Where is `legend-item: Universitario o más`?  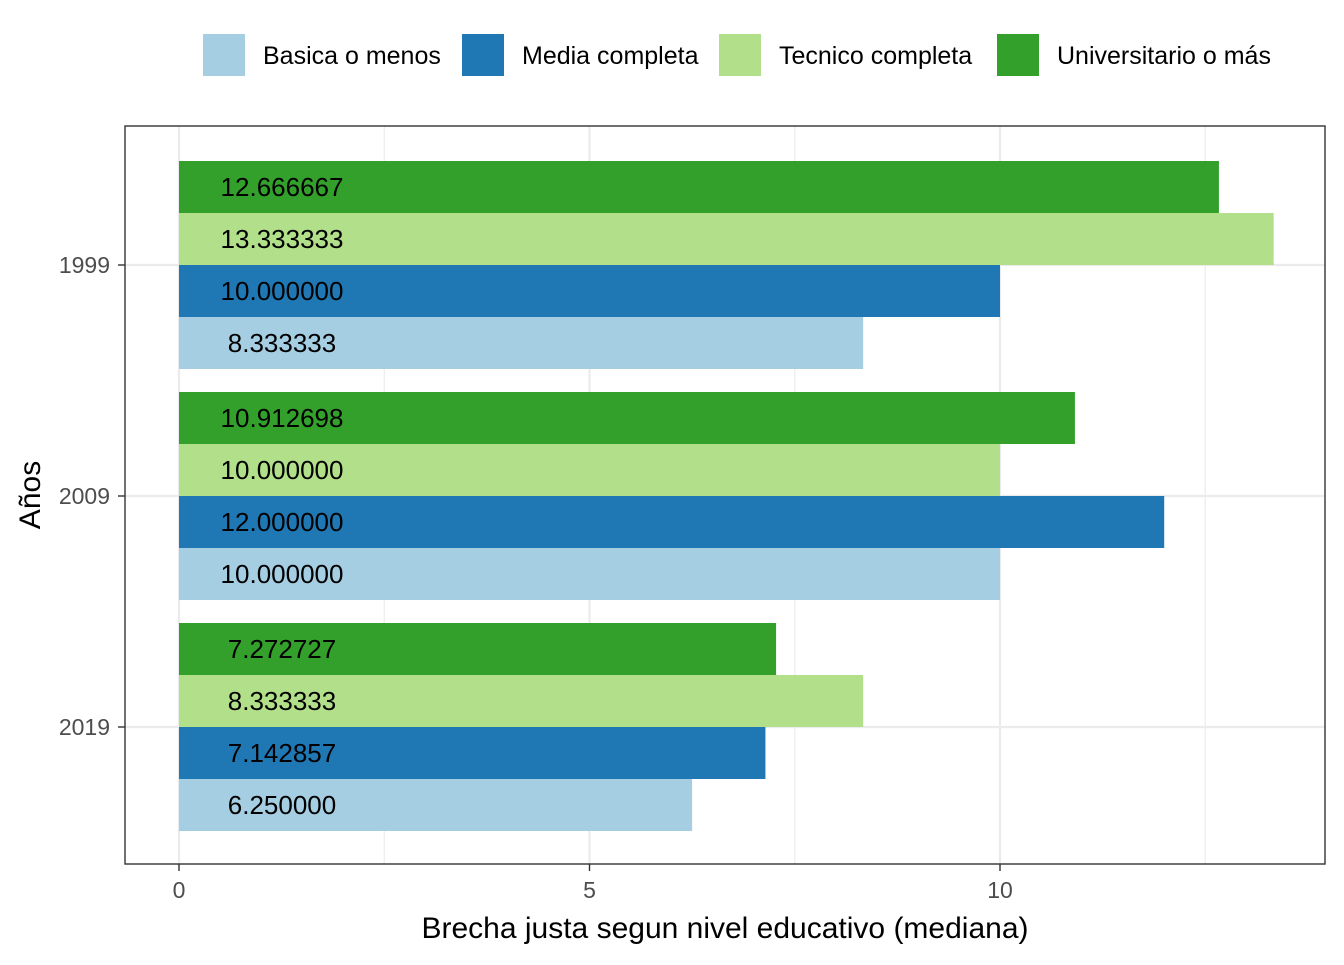
legend-item: Universitario o más is located at coordinates (1134, 55).